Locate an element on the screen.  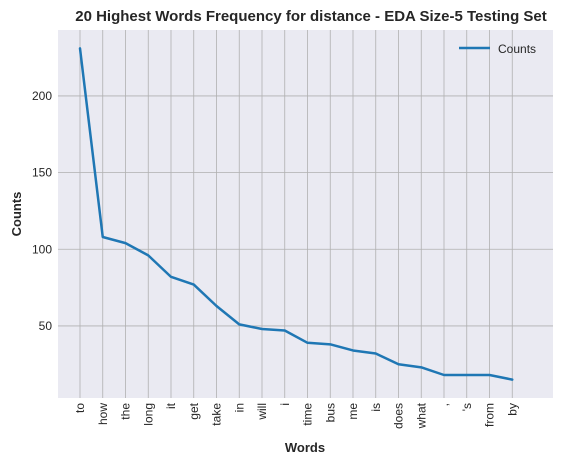
x-tick-label: to is located at coordinates (80, 408).